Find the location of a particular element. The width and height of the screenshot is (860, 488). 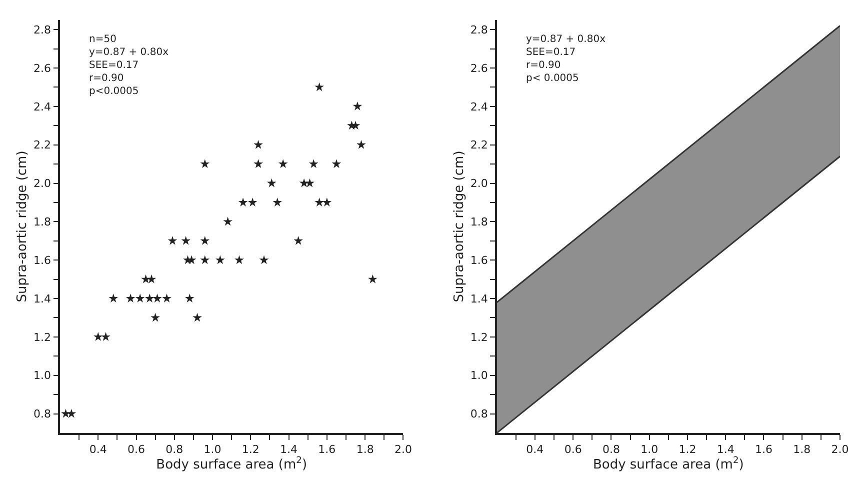

annotation: n=50 y=0.87 + 0.80x SEE=0.17 r=0.90 p<0.0005 is located at coordinates (129, 65).